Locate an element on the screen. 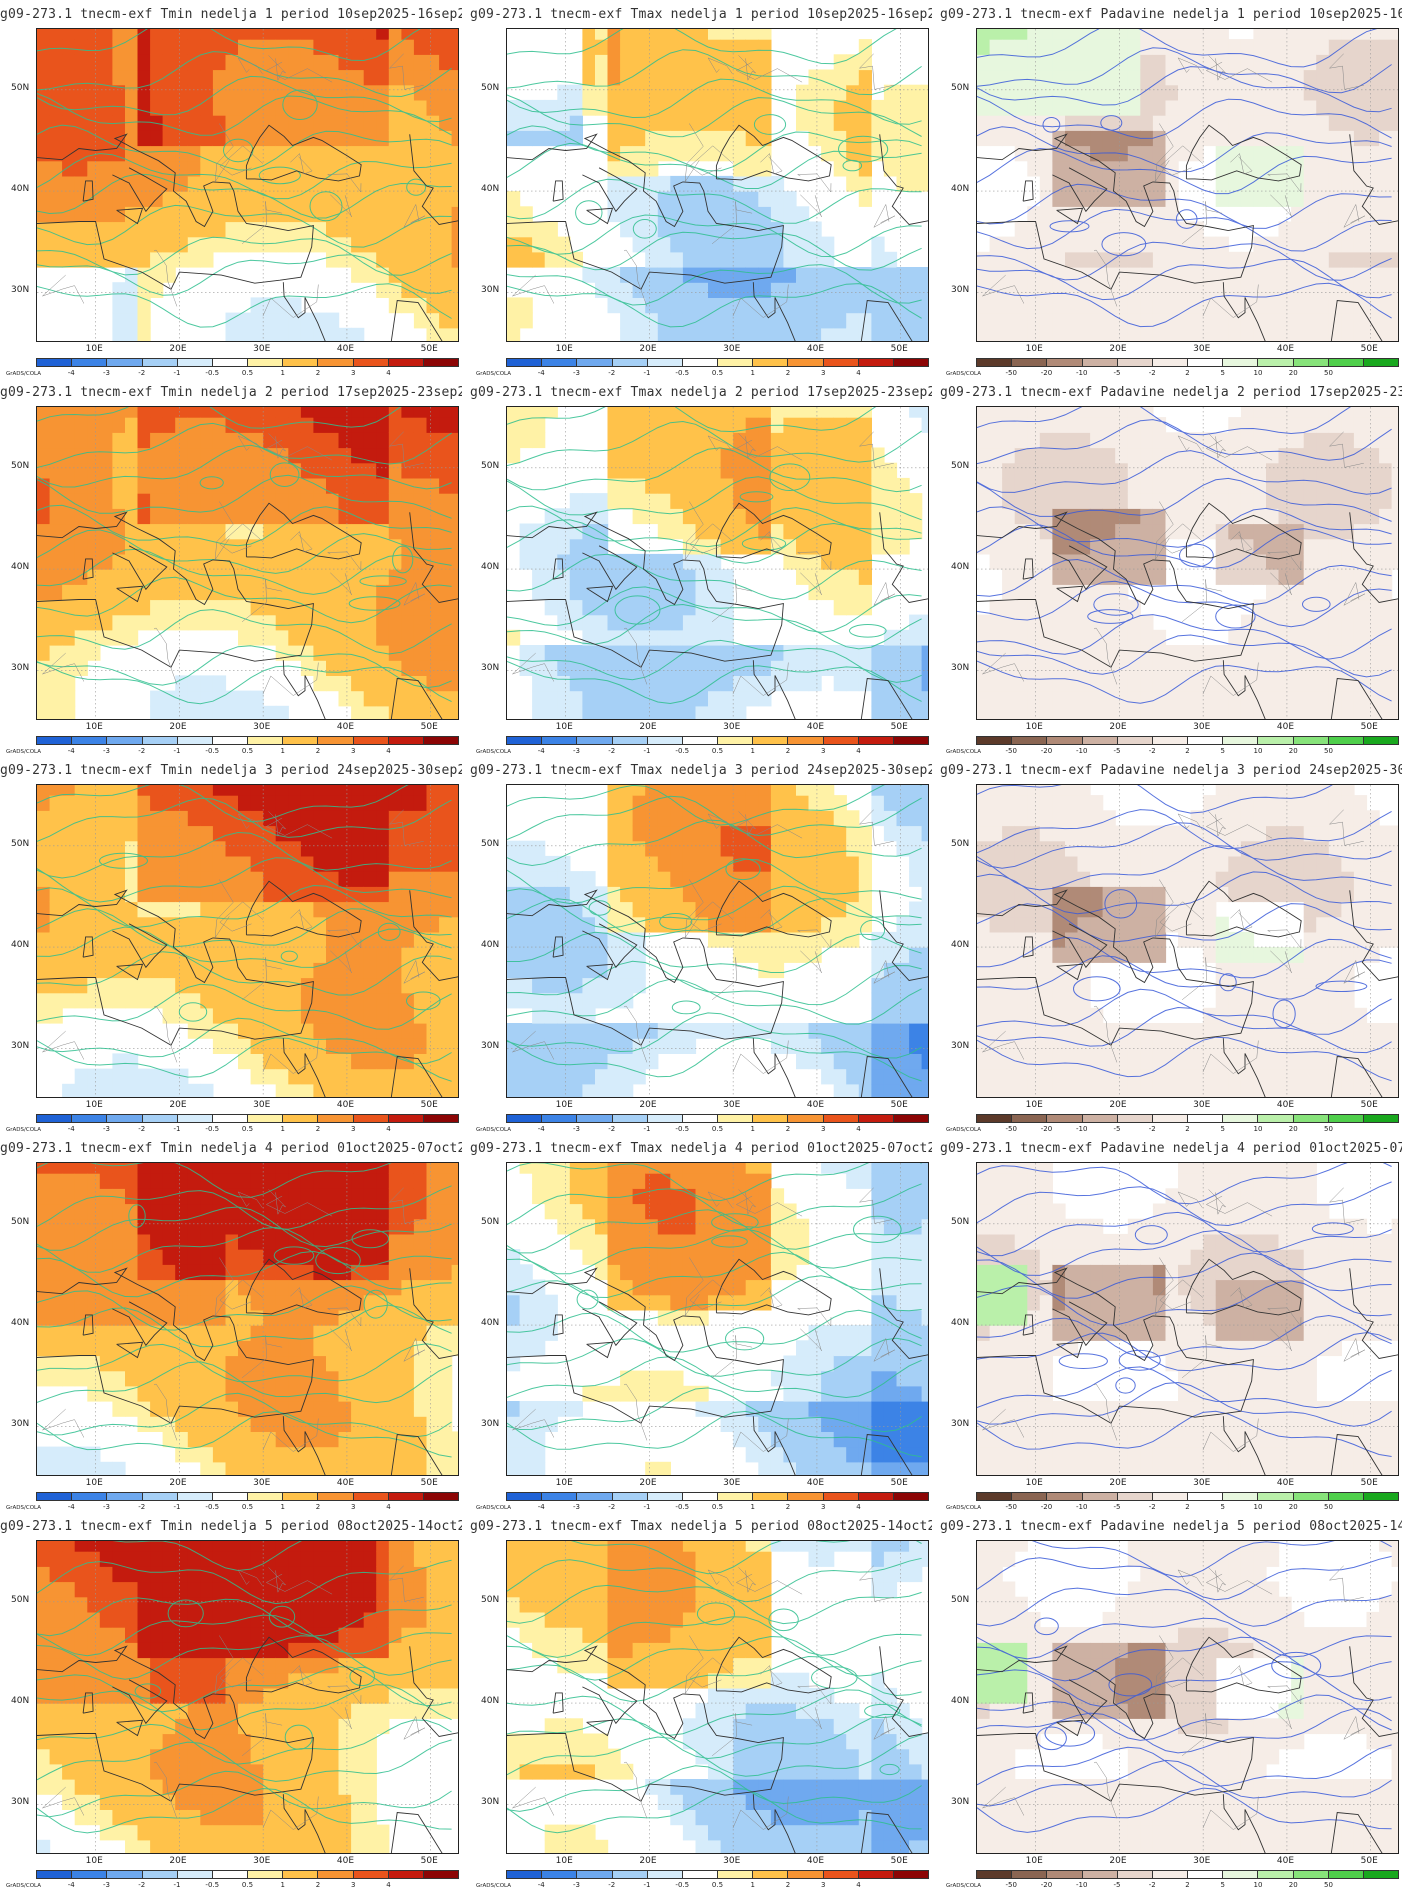 This screenshot has width=1425, height=1895. colorbar-tick: -4 is located at coordinates (541, 1507).